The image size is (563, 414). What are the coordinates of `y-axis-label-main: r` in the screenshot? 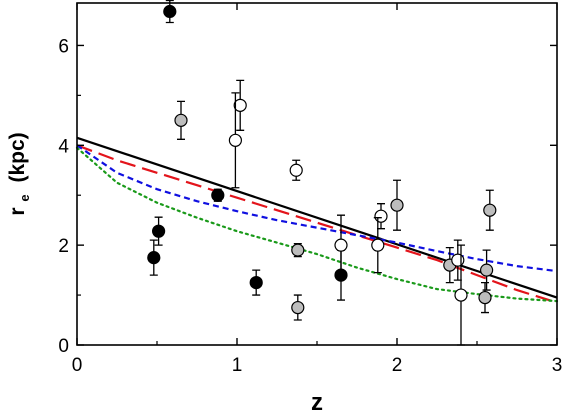 It's located at (17, 211).